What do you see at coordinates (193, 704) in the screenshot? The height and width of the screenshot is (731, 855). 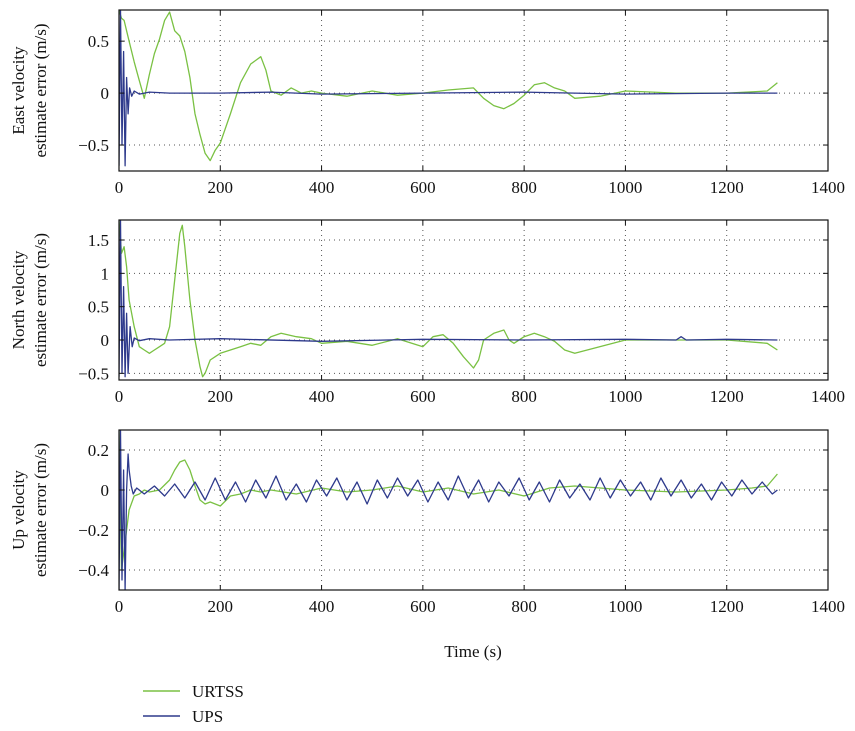 I see `legend: URTSS UPS` at bounding box center [193, 704].